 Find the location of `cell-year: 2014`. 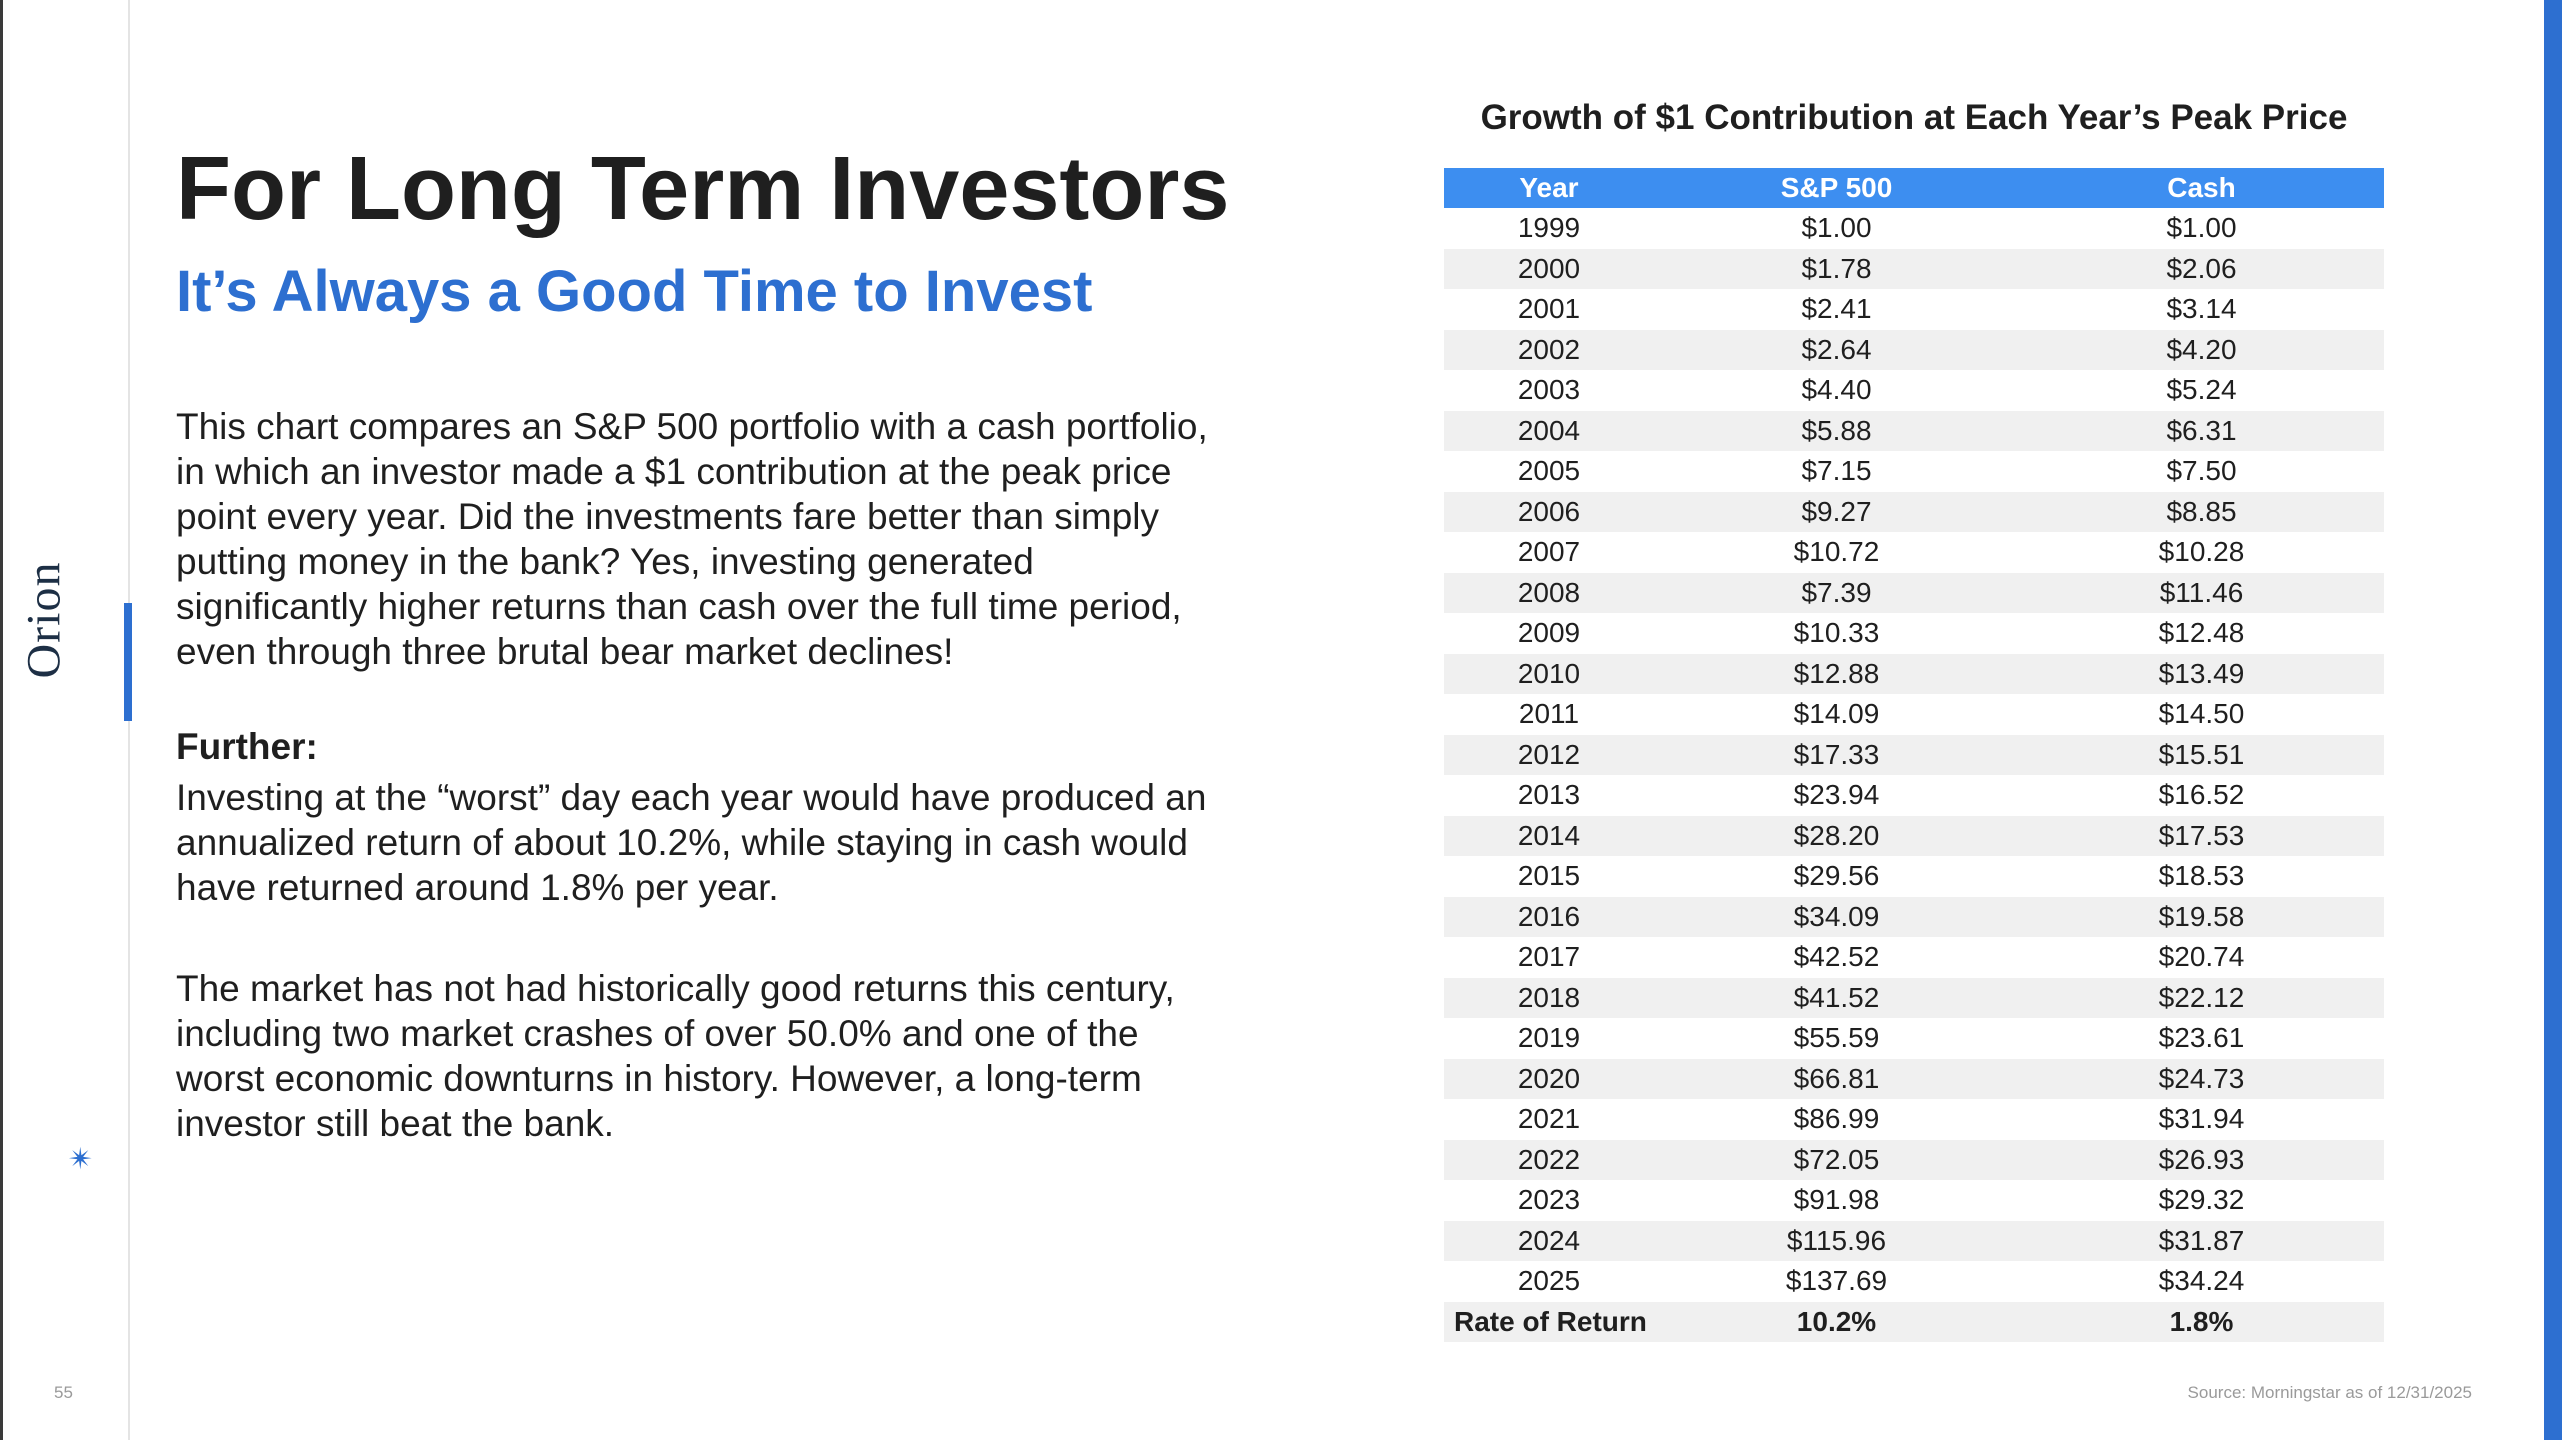

cell-year: 2014 is located at coordinates (1549, 835).